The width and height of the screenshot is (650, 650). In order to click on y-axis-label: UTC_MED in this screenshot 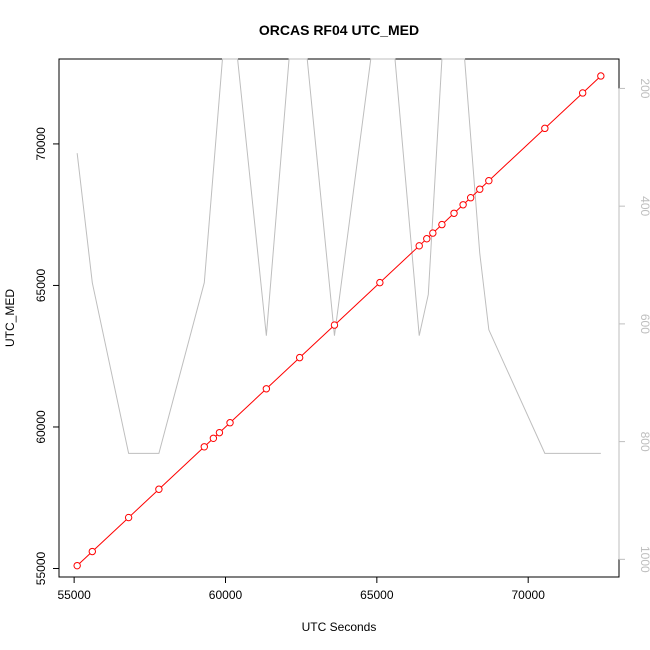, I will do `click(10, 318)`.